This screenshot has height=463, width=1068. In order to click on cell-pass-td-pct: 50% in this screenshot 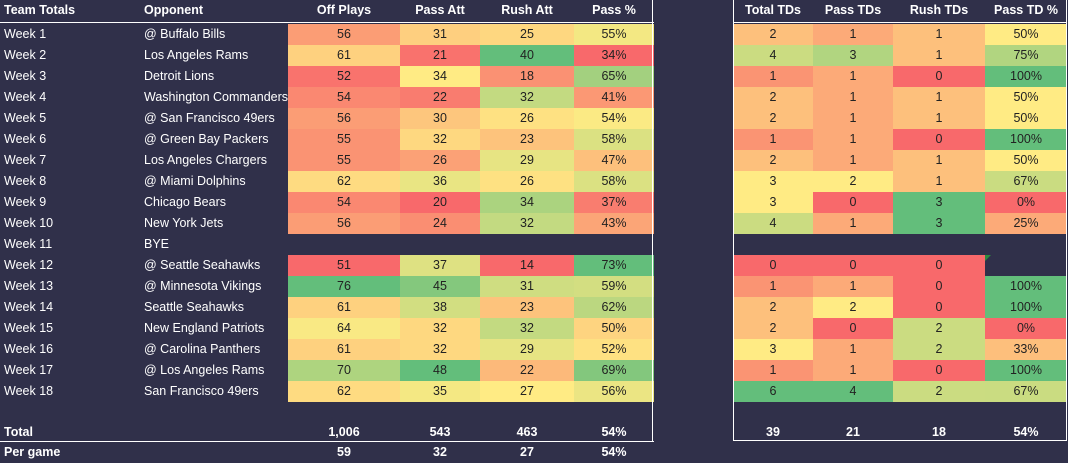, I will do `click(1026, 97)`.